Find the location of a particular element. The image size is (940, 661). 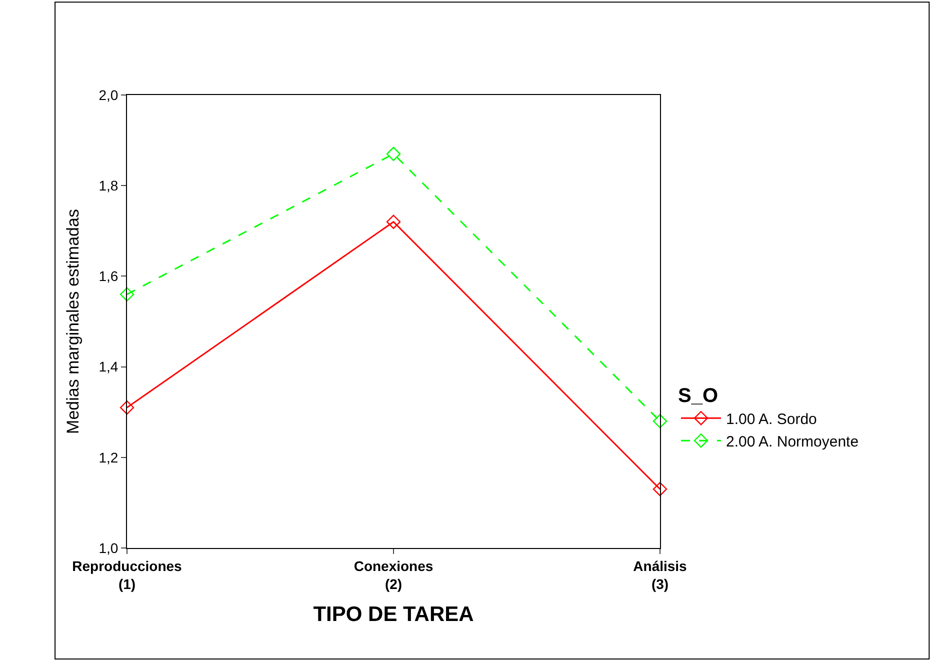

x-tick-label: Análisis (3) is located at coordinates (660, 575).